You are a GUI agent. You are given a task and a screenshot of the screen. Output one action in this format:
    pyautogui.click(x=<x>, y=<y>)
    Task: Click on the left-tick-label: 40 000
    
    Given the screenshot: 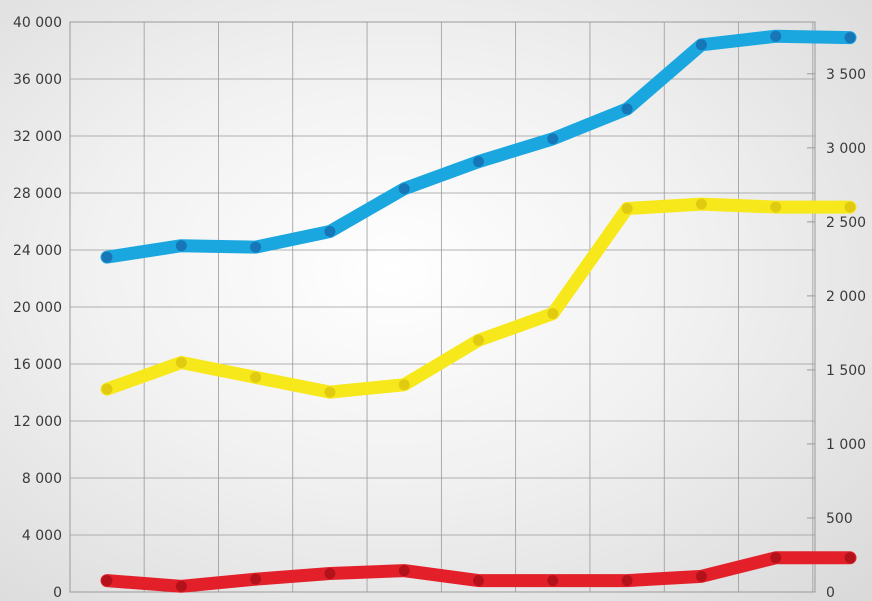 What is the action you would take?
    pyautogui.click(x=37, y=23)
    